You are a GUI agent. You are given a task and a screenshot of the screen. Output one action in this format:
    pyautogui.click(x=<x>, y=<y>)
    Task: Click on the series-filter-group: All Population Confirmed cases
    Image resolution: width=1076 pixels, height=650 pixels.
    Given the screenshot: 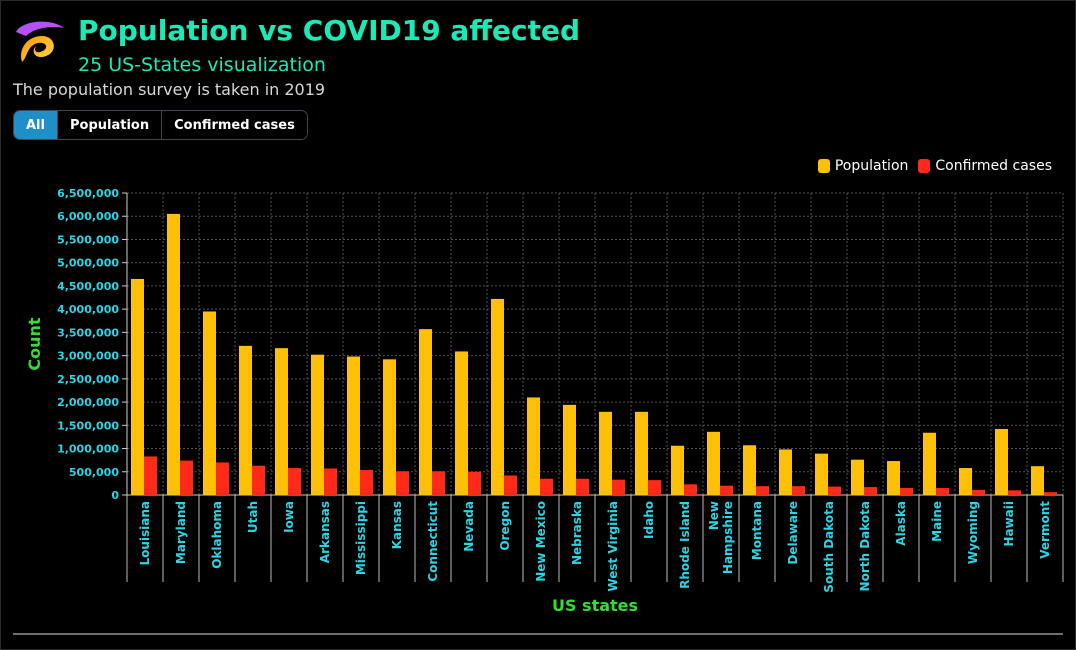 What is the action you would take?
    pyautogui.click(x=160, y=125)
    